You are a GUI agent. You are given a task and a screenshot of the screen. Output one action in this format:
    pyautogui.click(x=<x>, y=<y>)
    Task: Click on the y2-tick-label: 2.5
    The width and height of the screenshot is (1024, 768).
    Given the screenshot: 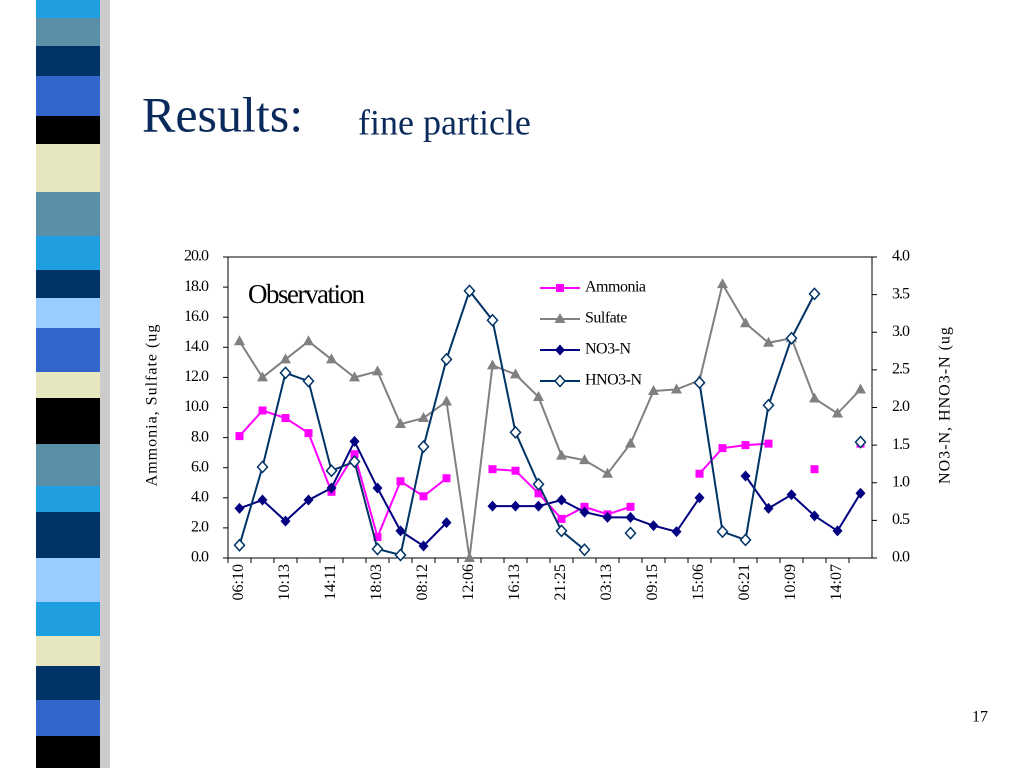 What is the action you would take?
    pyautogui.click(x=901, y=369)
    